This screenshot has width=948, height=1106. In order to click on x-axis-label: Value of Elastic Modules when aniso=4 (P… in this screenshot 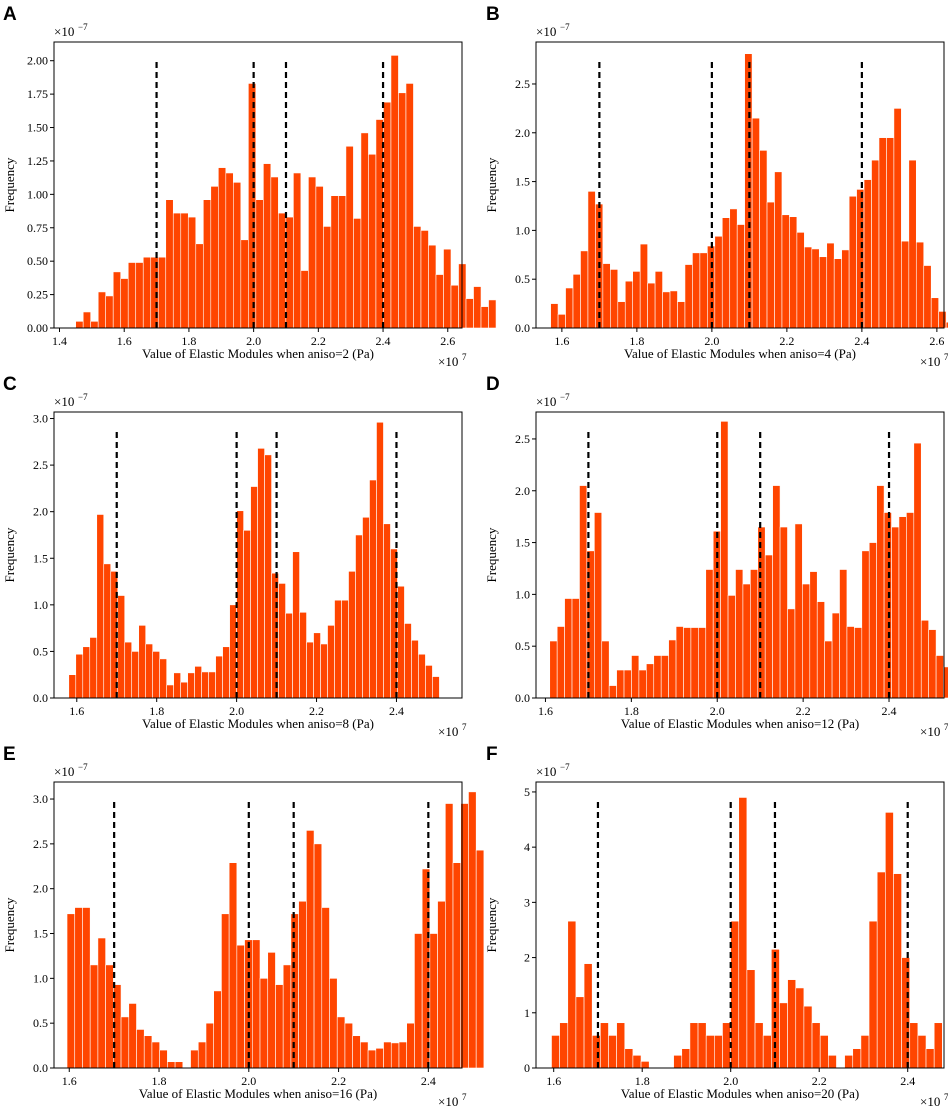, I will do `click(740, 353)`.